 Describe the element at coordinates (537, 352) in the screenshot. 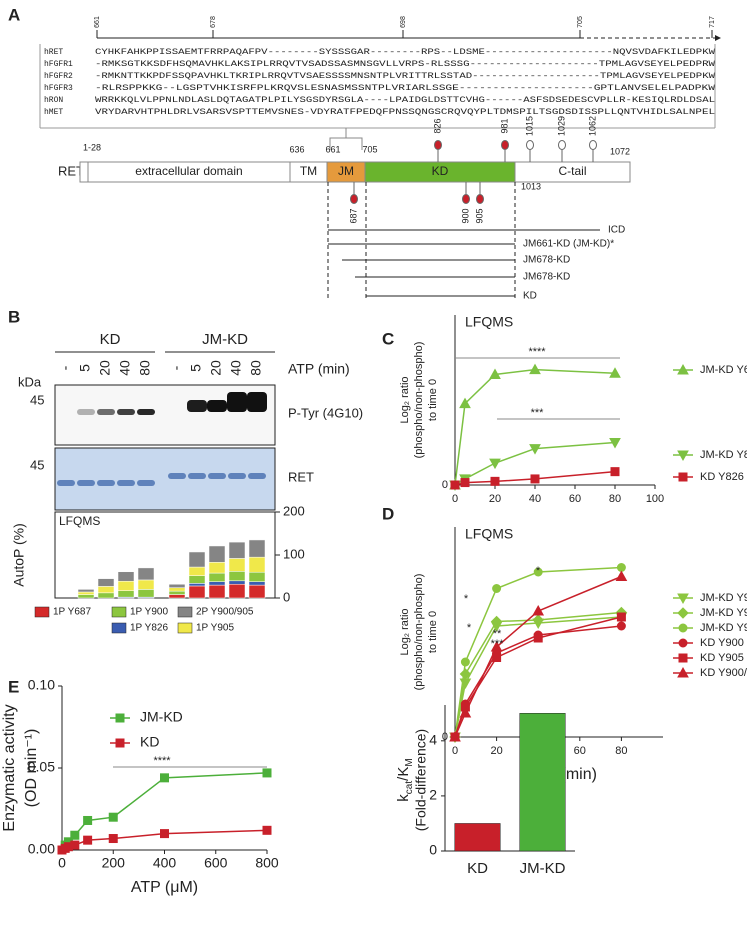

I see `significance-label: ****` at that location.